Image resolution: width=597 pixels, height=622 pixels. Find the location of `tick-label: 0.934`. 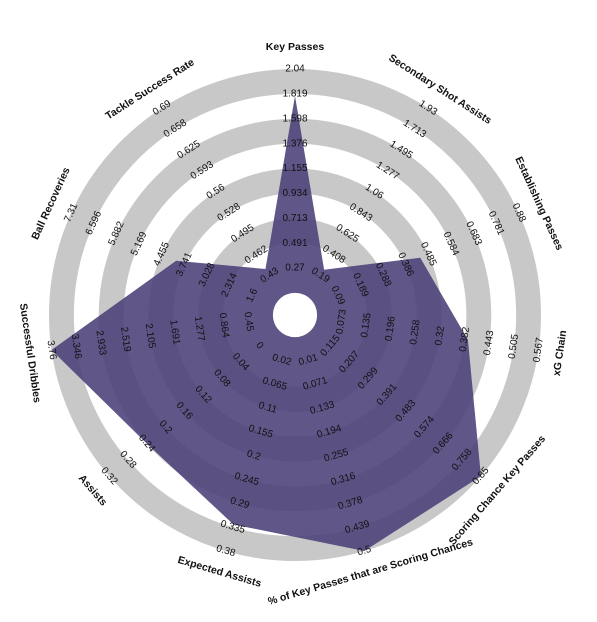

tick-label: 0.934 is located at coordinates (294, 193).